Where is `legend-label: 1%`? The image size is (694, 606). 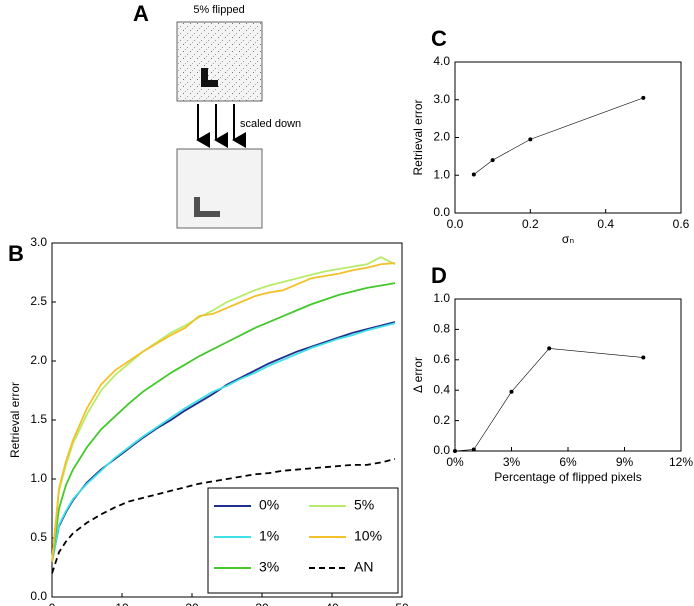 legend-label: 1% is located at coordinates (269, 536).